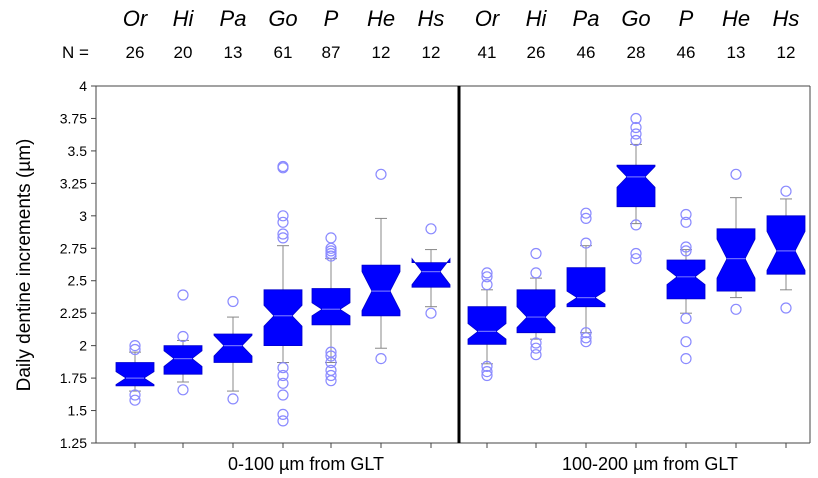 The width and height of the screenshot is (818, 478). Describe the element at coordinates (331, 52) in the screenshot. I see `n-value: 87` at that location.